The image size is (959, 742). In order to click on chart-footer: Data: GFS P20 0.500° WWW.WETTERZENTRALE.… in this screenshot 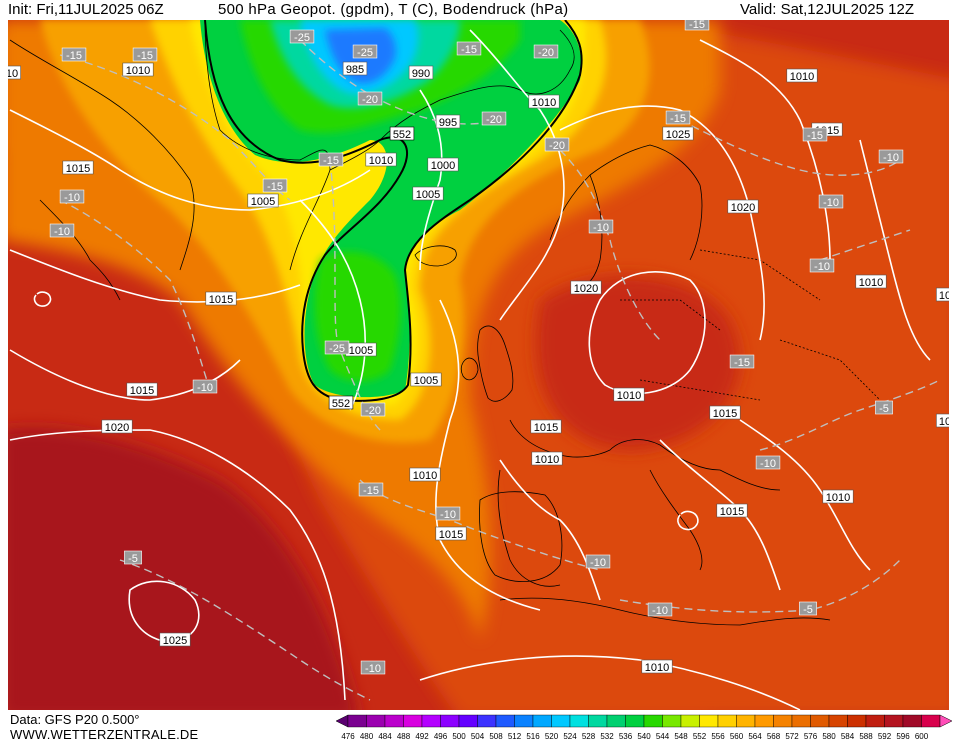, I will do `click(479, 726)`.